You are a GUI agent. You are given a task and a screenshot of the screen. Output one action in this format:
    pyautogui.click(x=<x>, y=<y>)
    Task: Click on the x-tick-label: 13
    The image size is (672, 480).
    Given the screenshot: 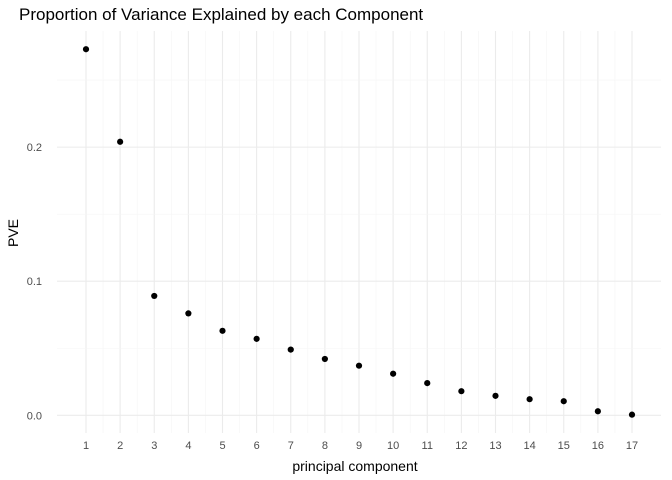 What is the action you would take?
    pyautogui.click(x=495, y=446)
    